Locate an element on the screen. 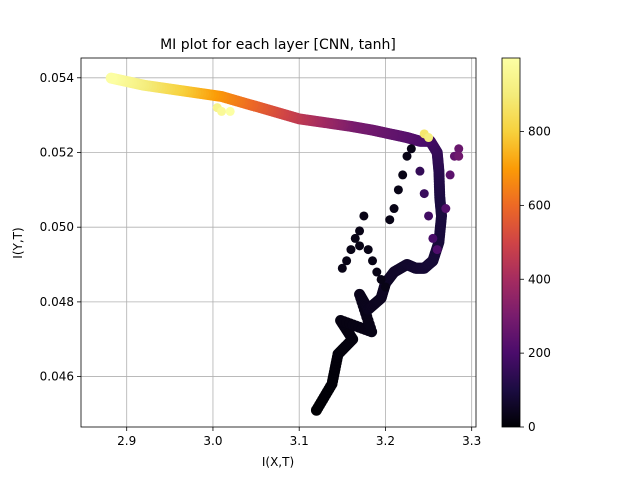  x-axis-ticks: 2.9 3.0 3.1 3.2 3.3 is located at coordinates (299, 437).